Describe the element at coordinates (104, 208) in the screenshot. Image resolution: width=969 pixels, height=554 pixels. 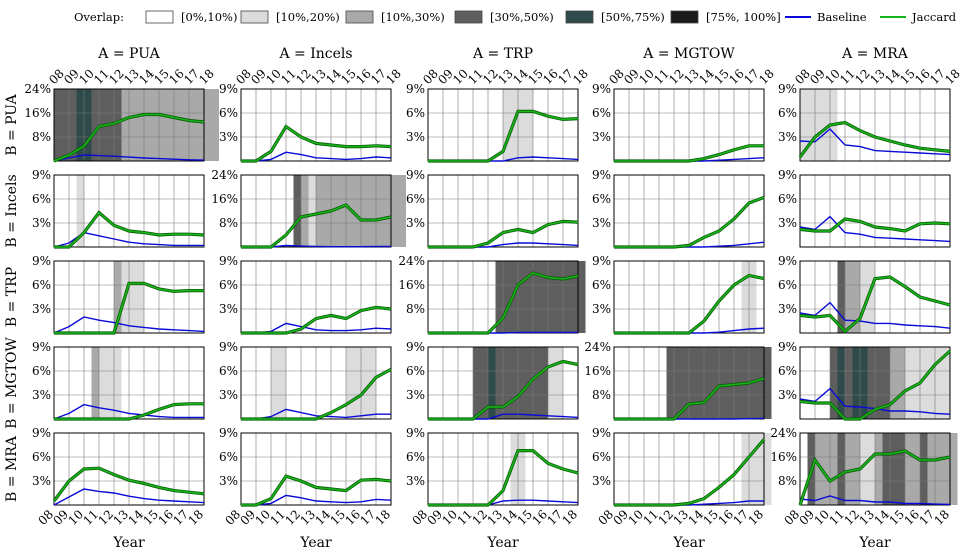
I see `panel-incels-pua: 3% 6% 9% B = Incels` at that location.